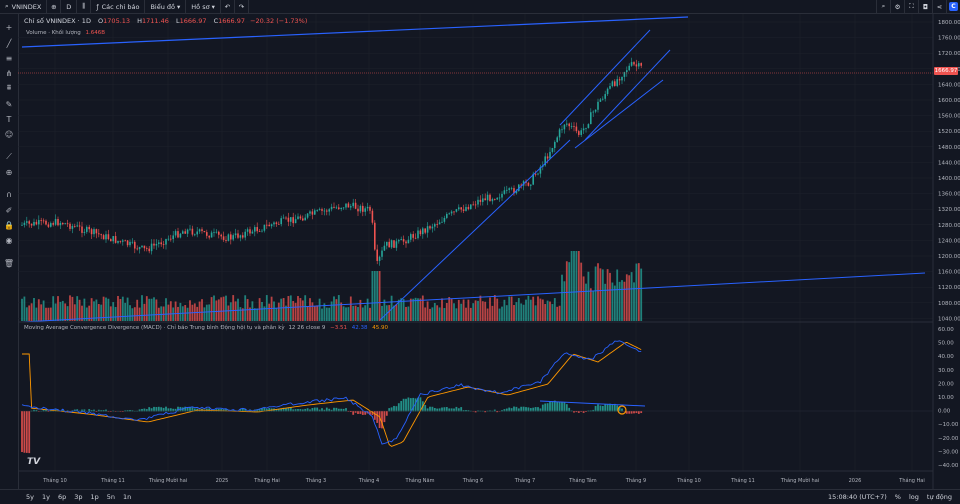  What do you see at coordinates (355, 32) in the screenshot?
I see `trendline-top-long` at bounding box center [355, 32].